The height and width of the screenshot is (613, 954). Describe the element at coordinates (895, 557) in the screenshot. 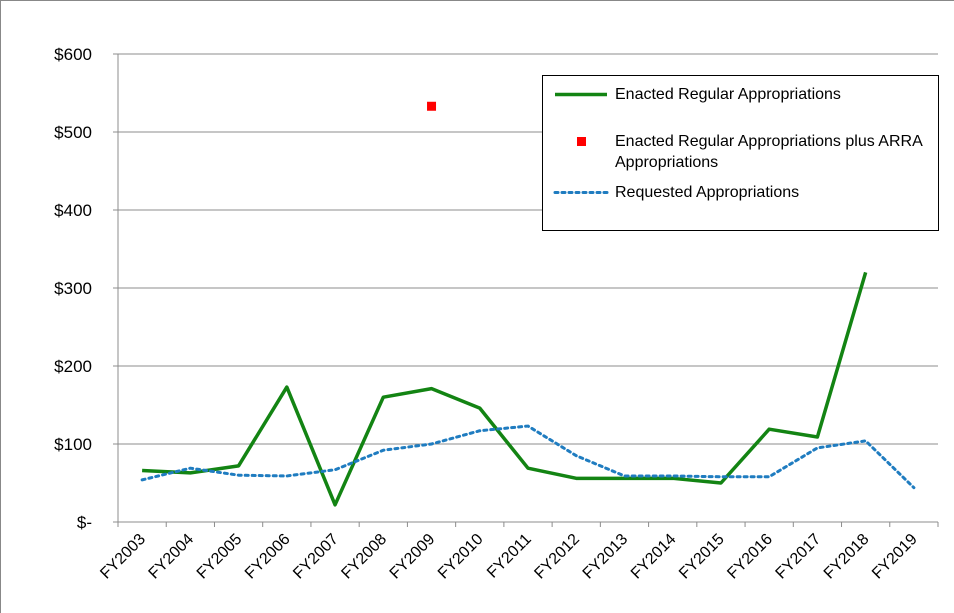

I see `x-tick-label: FY2019` at that location.